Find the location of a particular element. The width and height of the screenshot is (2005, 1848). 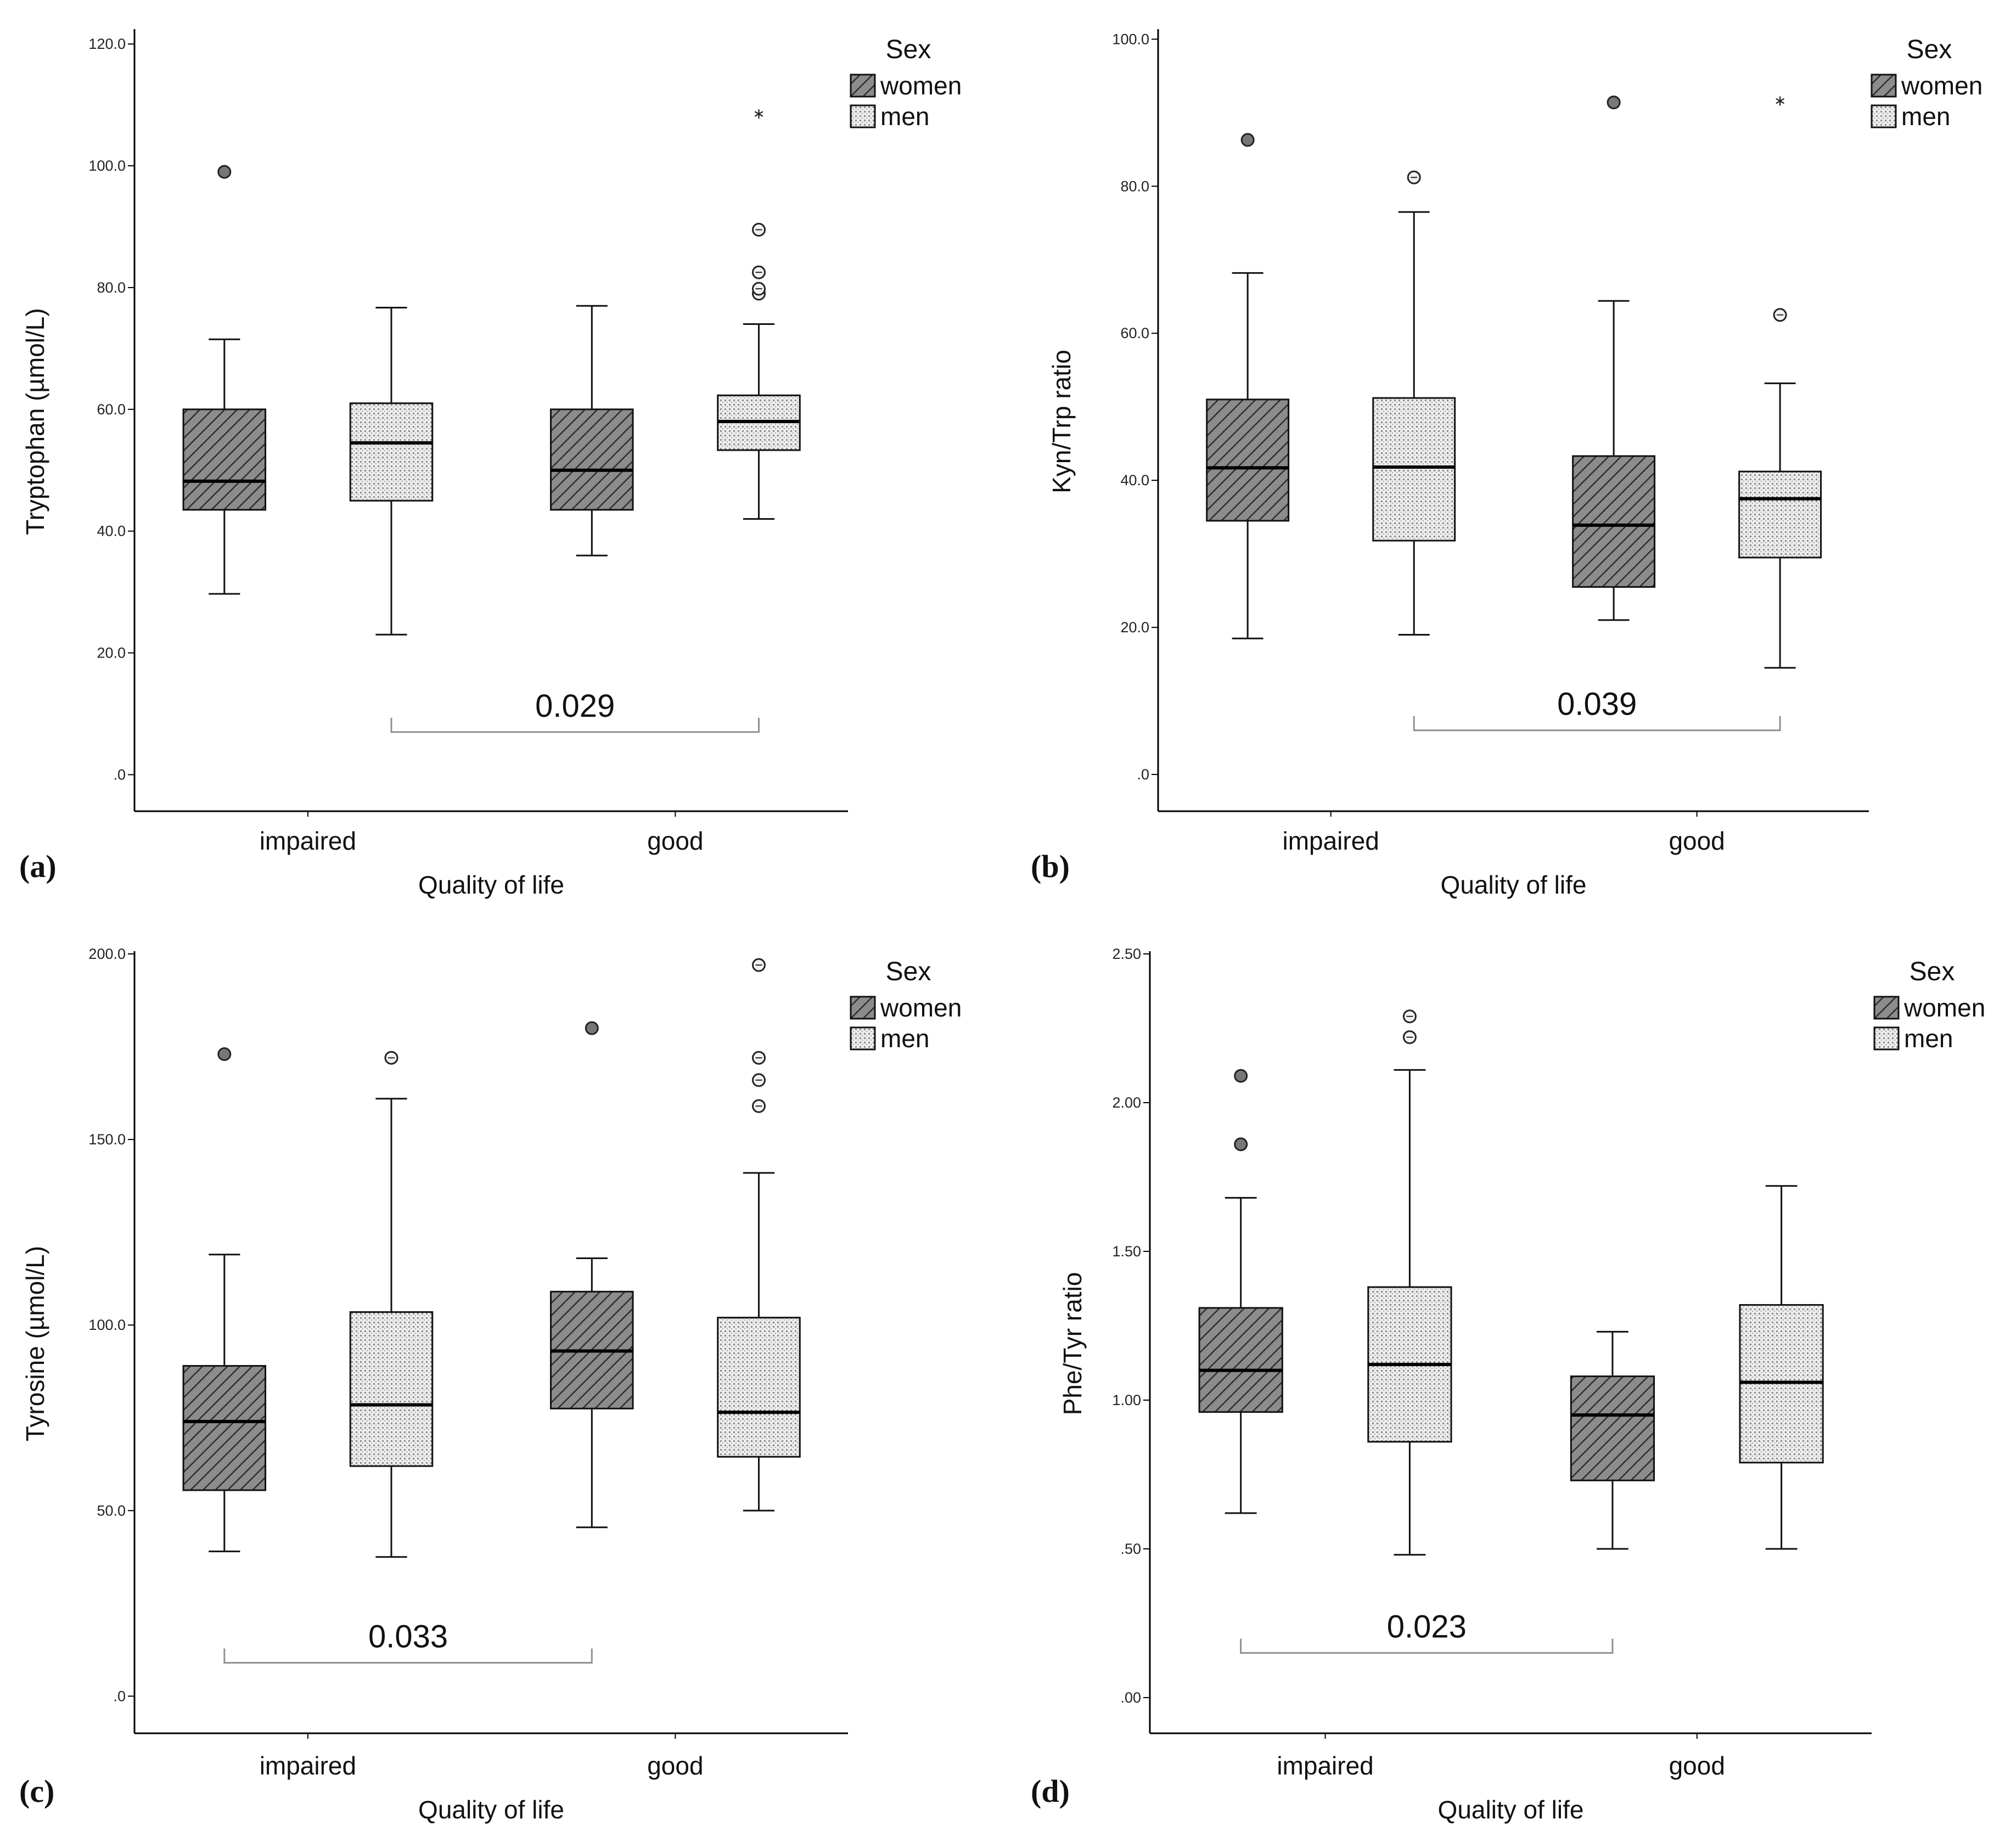

y-tick-label: 200.0 is located at coordinates (107, 954).